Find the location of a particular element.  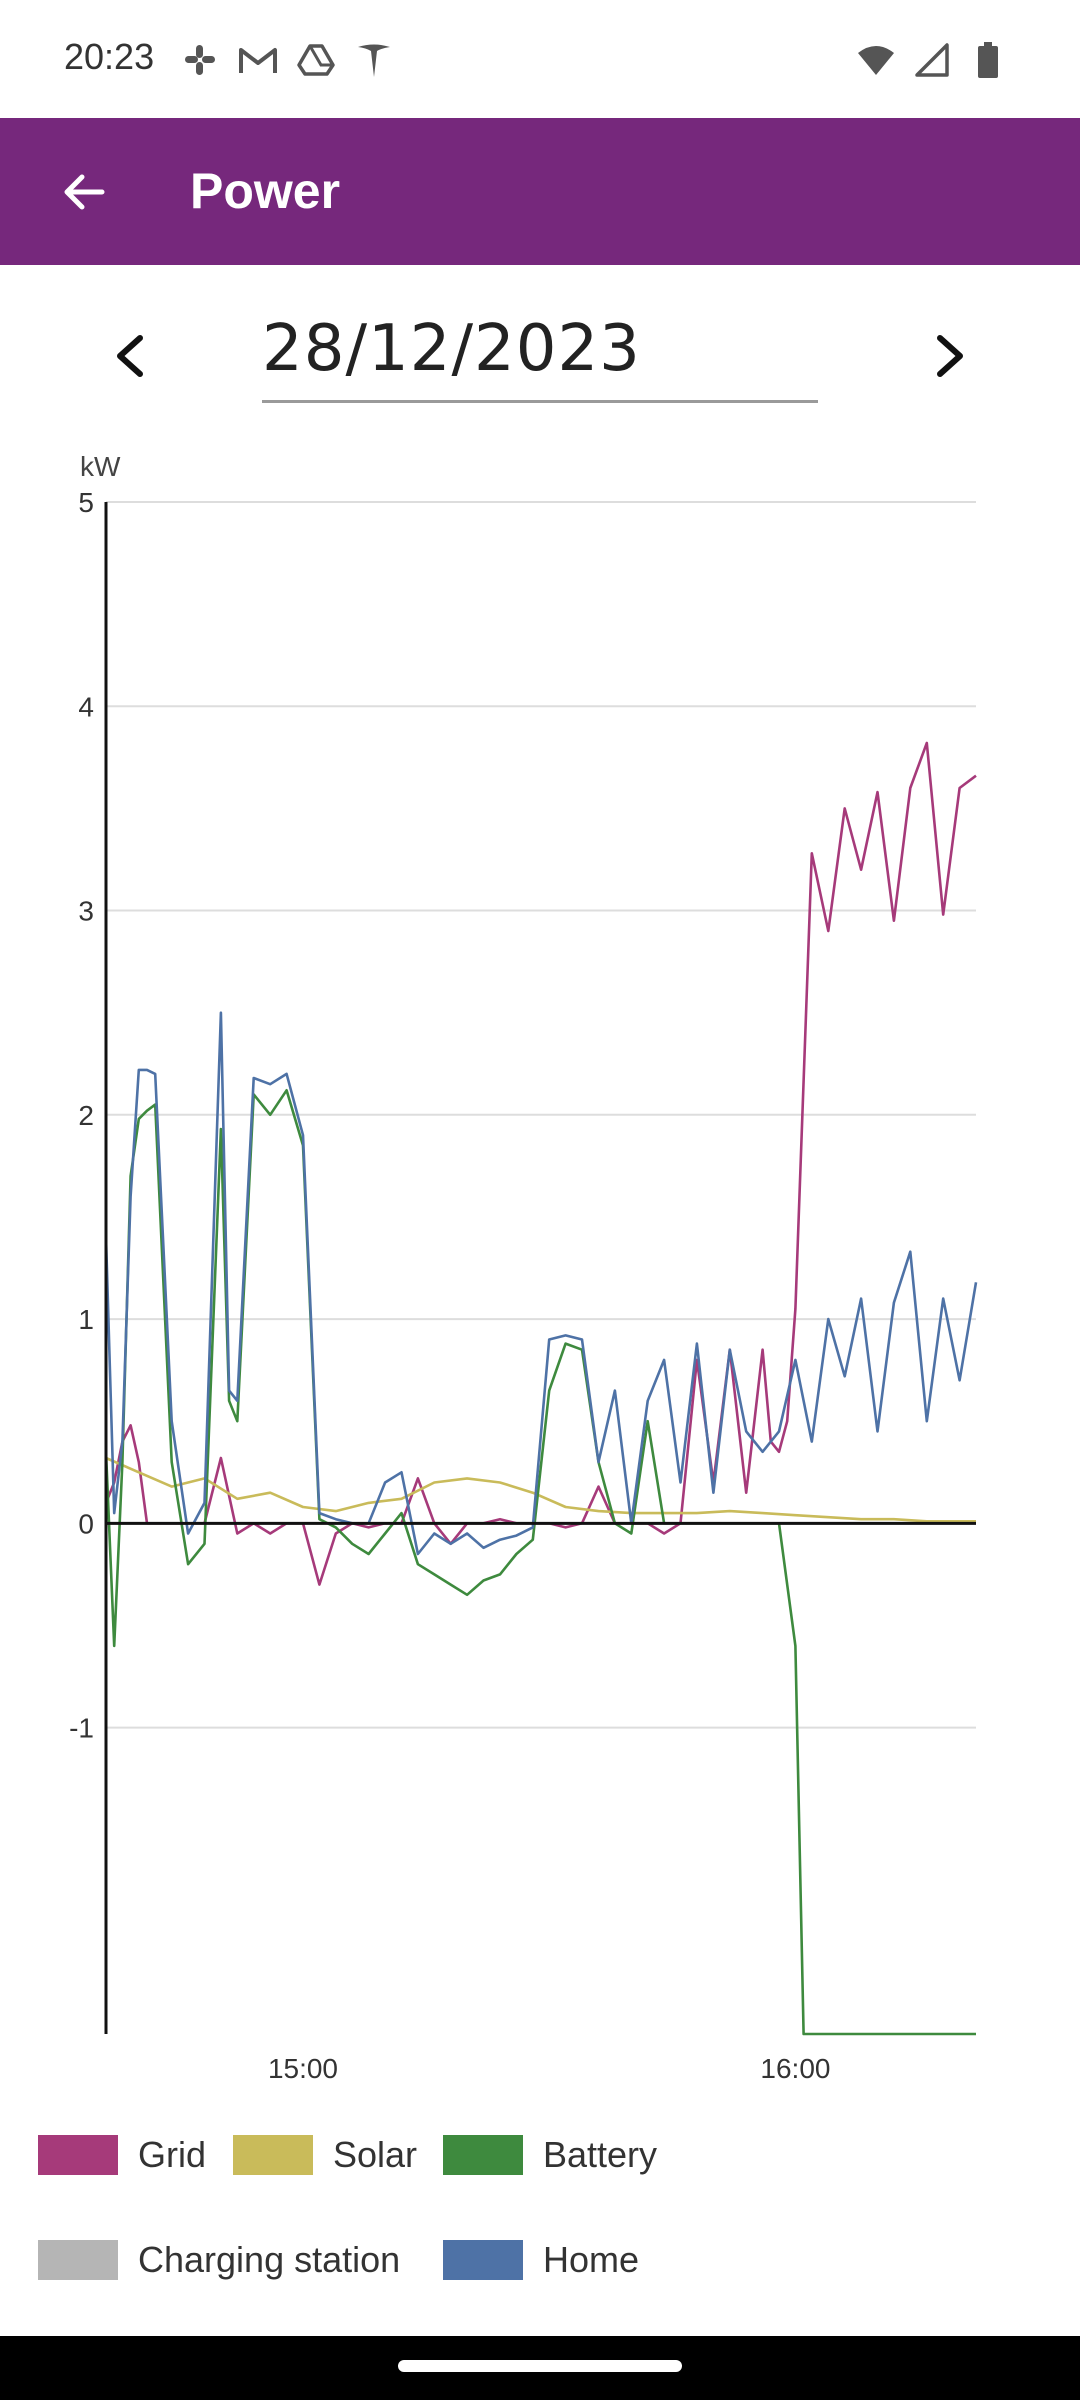

status-time: 20:23 is located at coordinates (109, 56).